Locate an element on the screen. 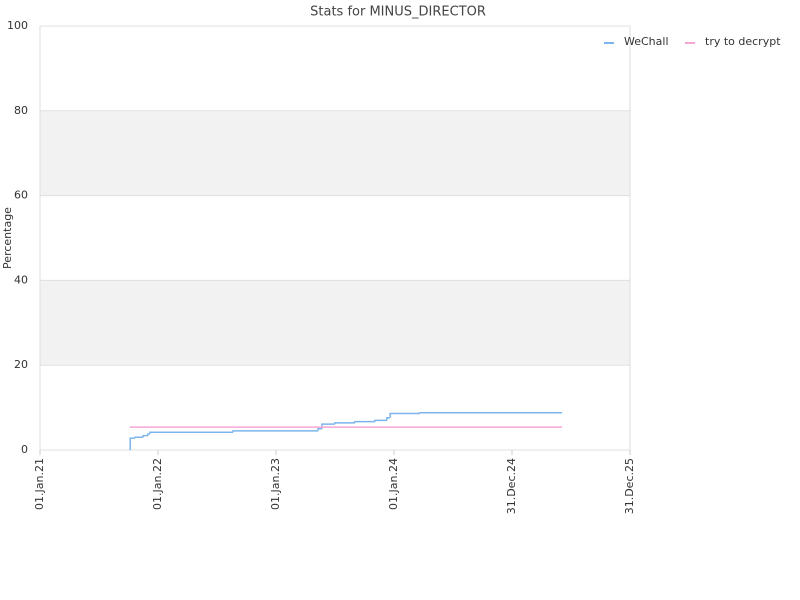 The image size is (800, 600). y-tick-label: 40 is located at coordinates (21, 279).